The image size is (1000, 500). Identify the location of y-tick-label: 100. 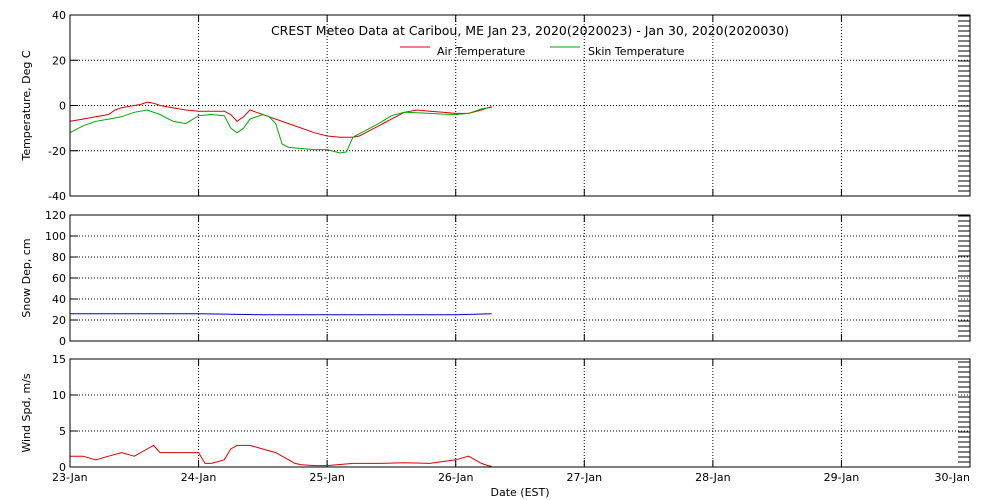
(55, 236).